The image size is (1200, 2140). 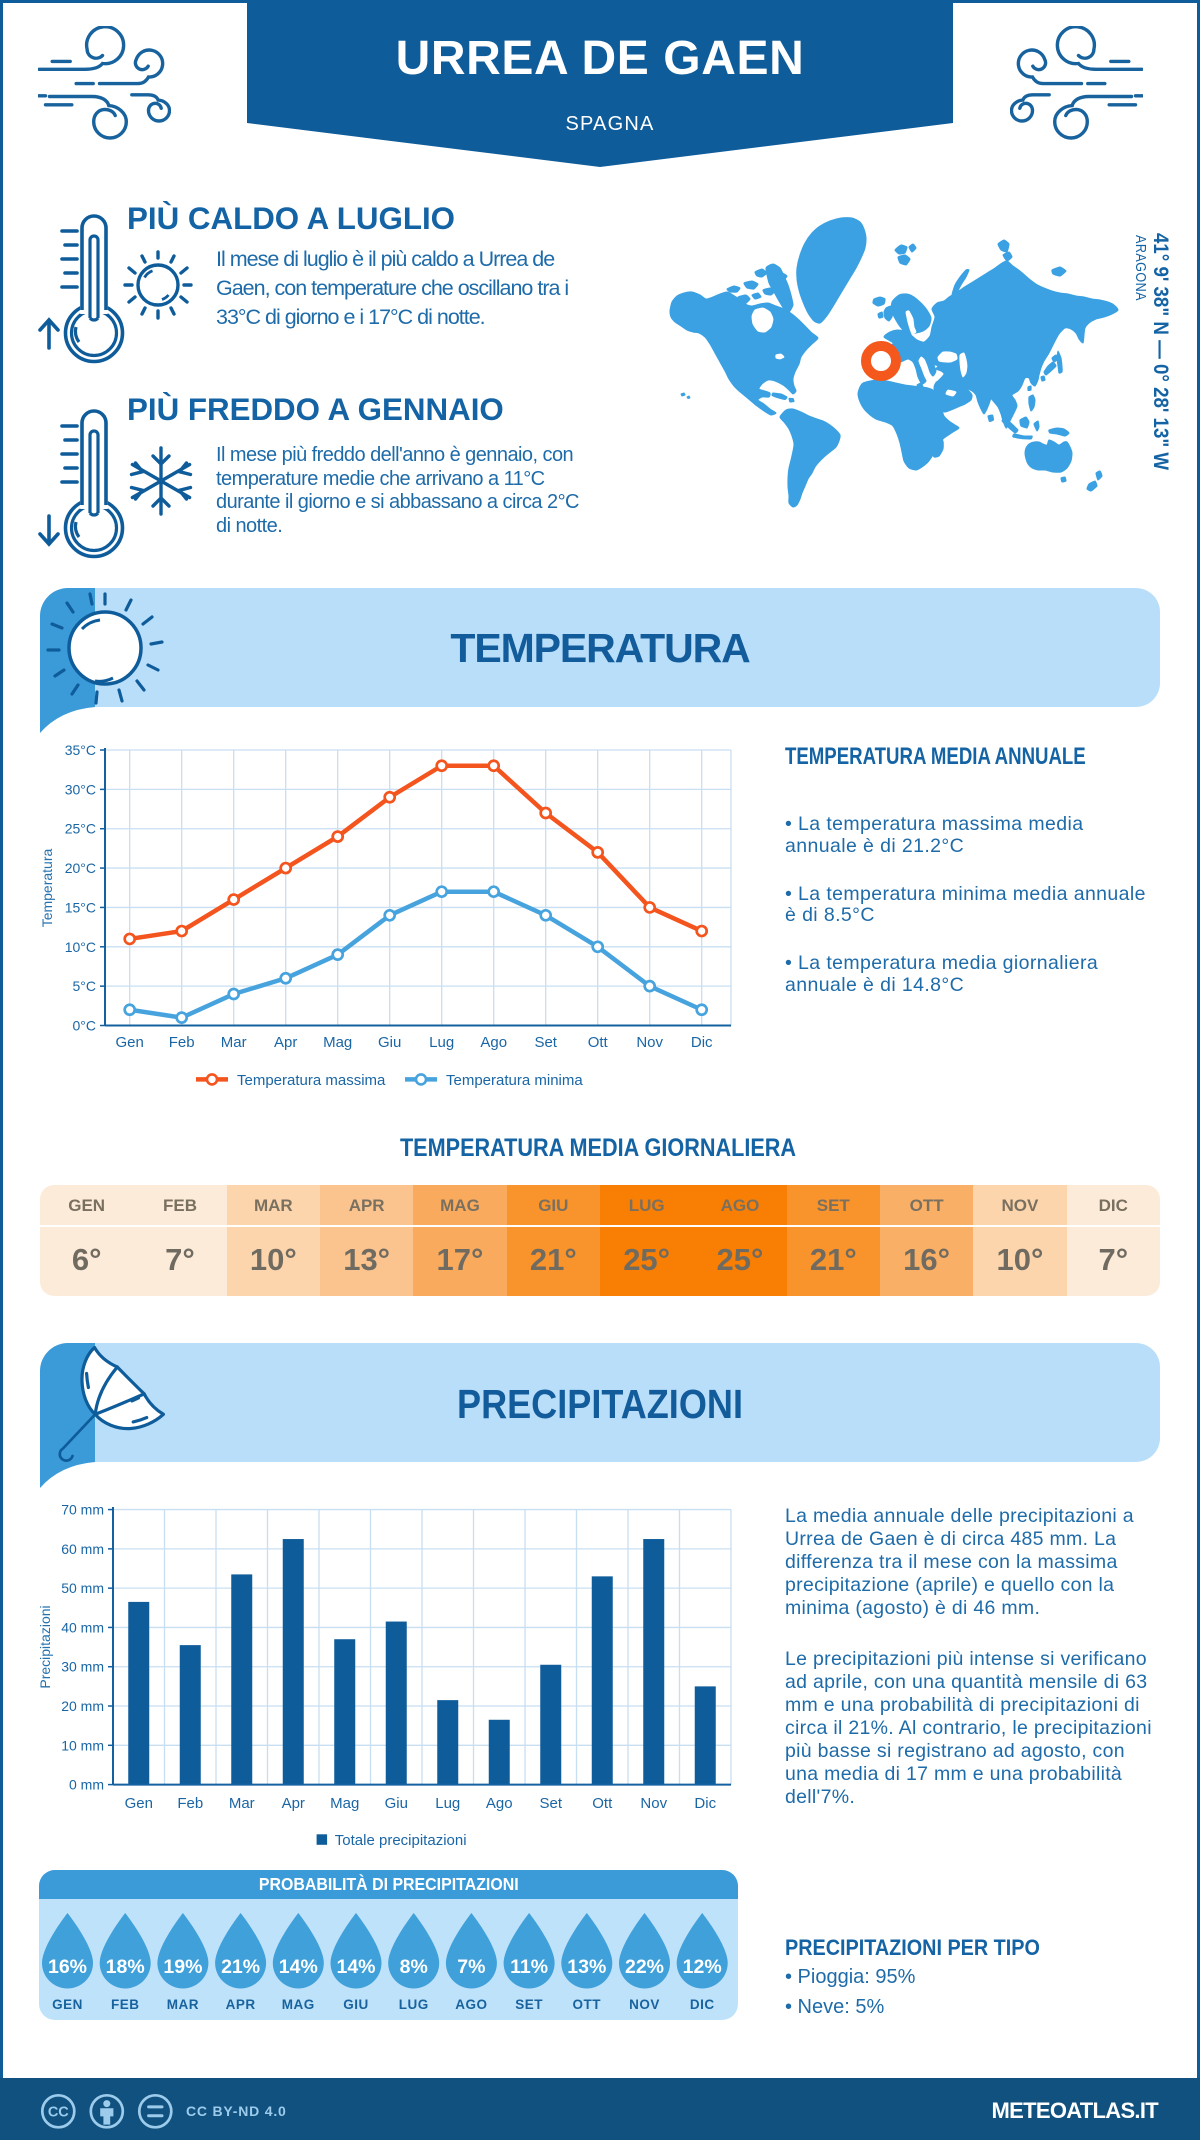 What do you see at coordinates (82, 1588) in the screenshot?
I see `svg-text: 50 mm` at bounding box center [82, 1588].